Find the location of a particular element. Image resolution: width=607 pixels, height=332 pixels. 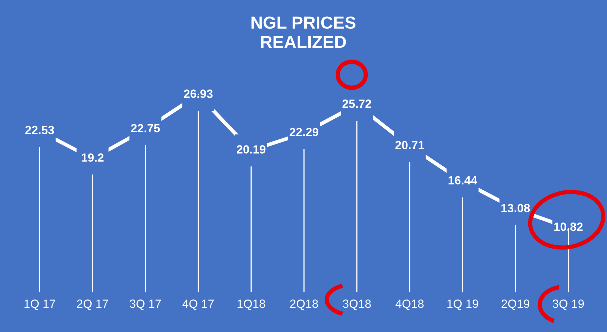

data-label: 20.71 is located at coordinates (410, 145).